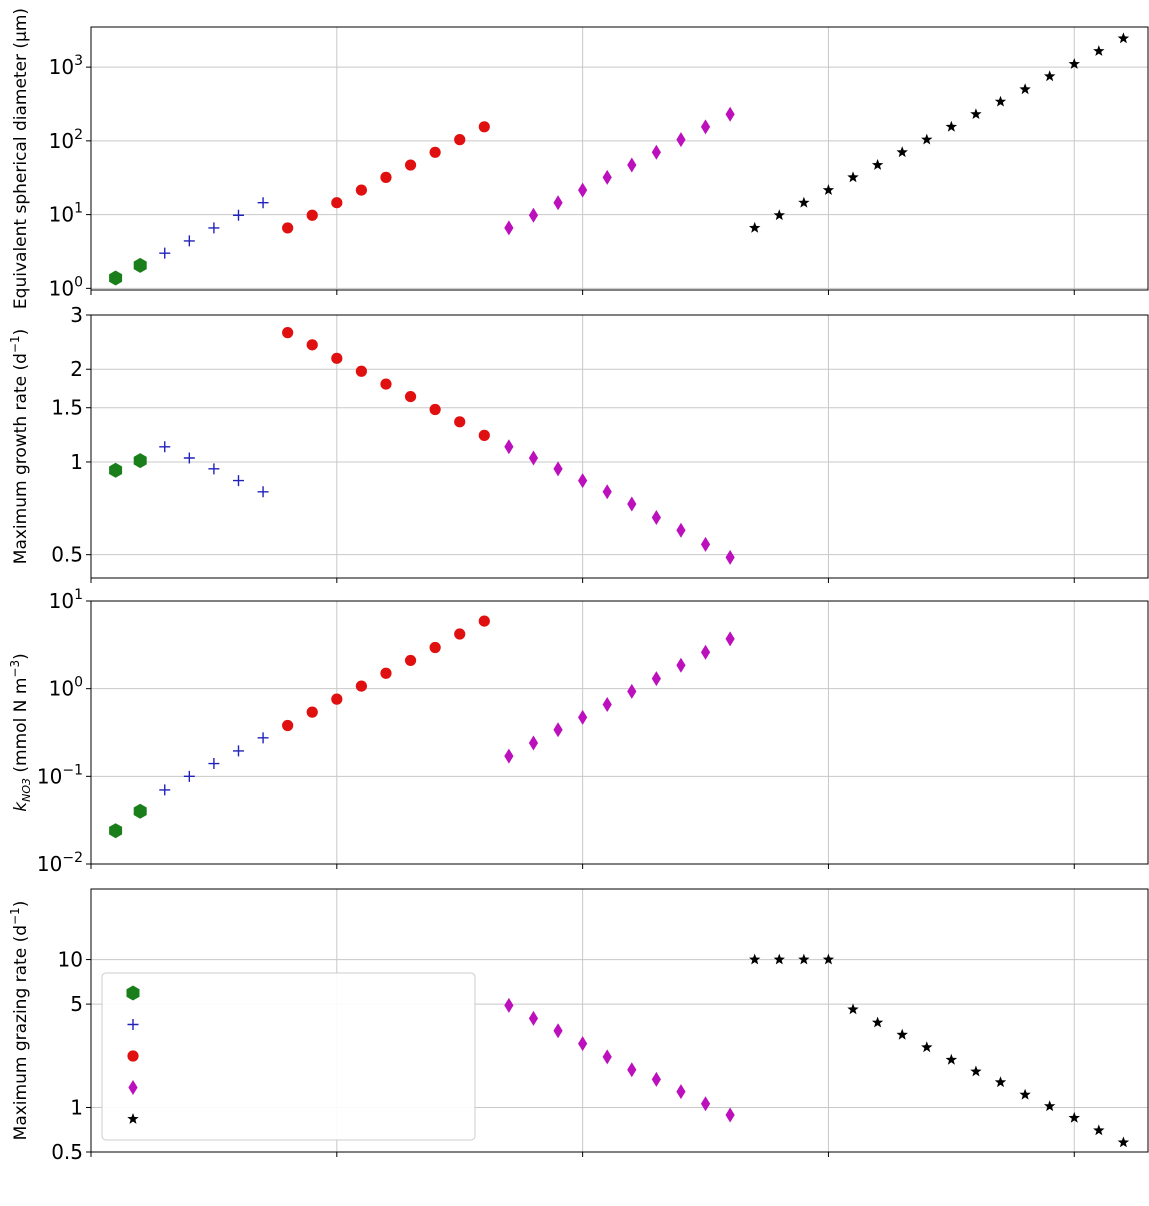 Image resolution: width=1149 pixels, height=1206 pixels. What do you see at coordinates (19, 1021) in the screenshot?
I see `y-axis-label: Maximum grazing rate (d−1)` at bounding box center [19, 1021].